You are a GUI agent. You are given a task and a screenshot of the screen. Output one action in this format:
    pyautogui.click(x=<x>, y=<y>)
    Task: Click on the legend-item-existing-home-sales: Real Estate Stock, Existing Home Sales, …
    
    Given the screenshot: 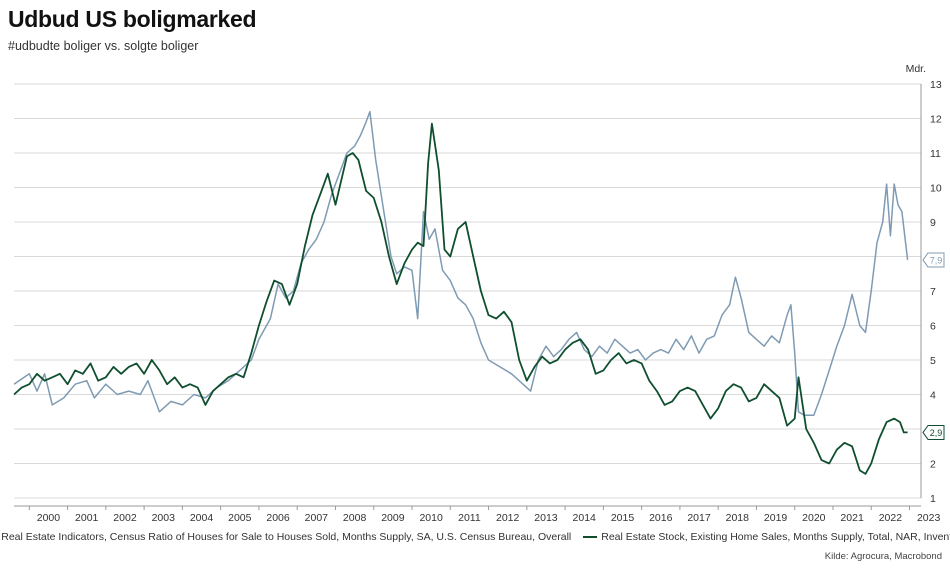 What is the action you would take?
    pyautogui.click(x=766, y=537)
    